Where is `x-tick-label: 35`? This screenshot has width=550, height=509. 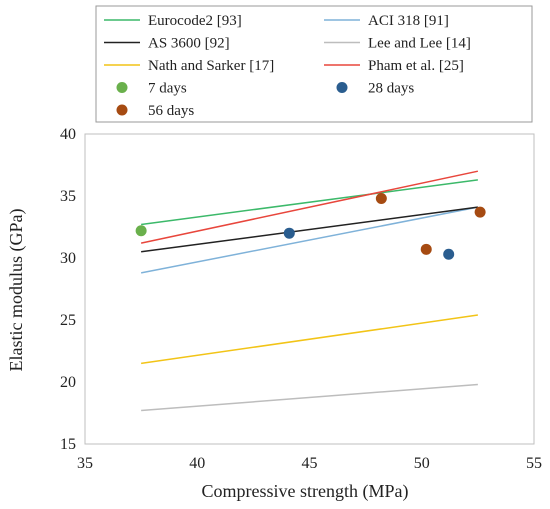
x-tick-label: 35 is located at coordinates (85, 463).